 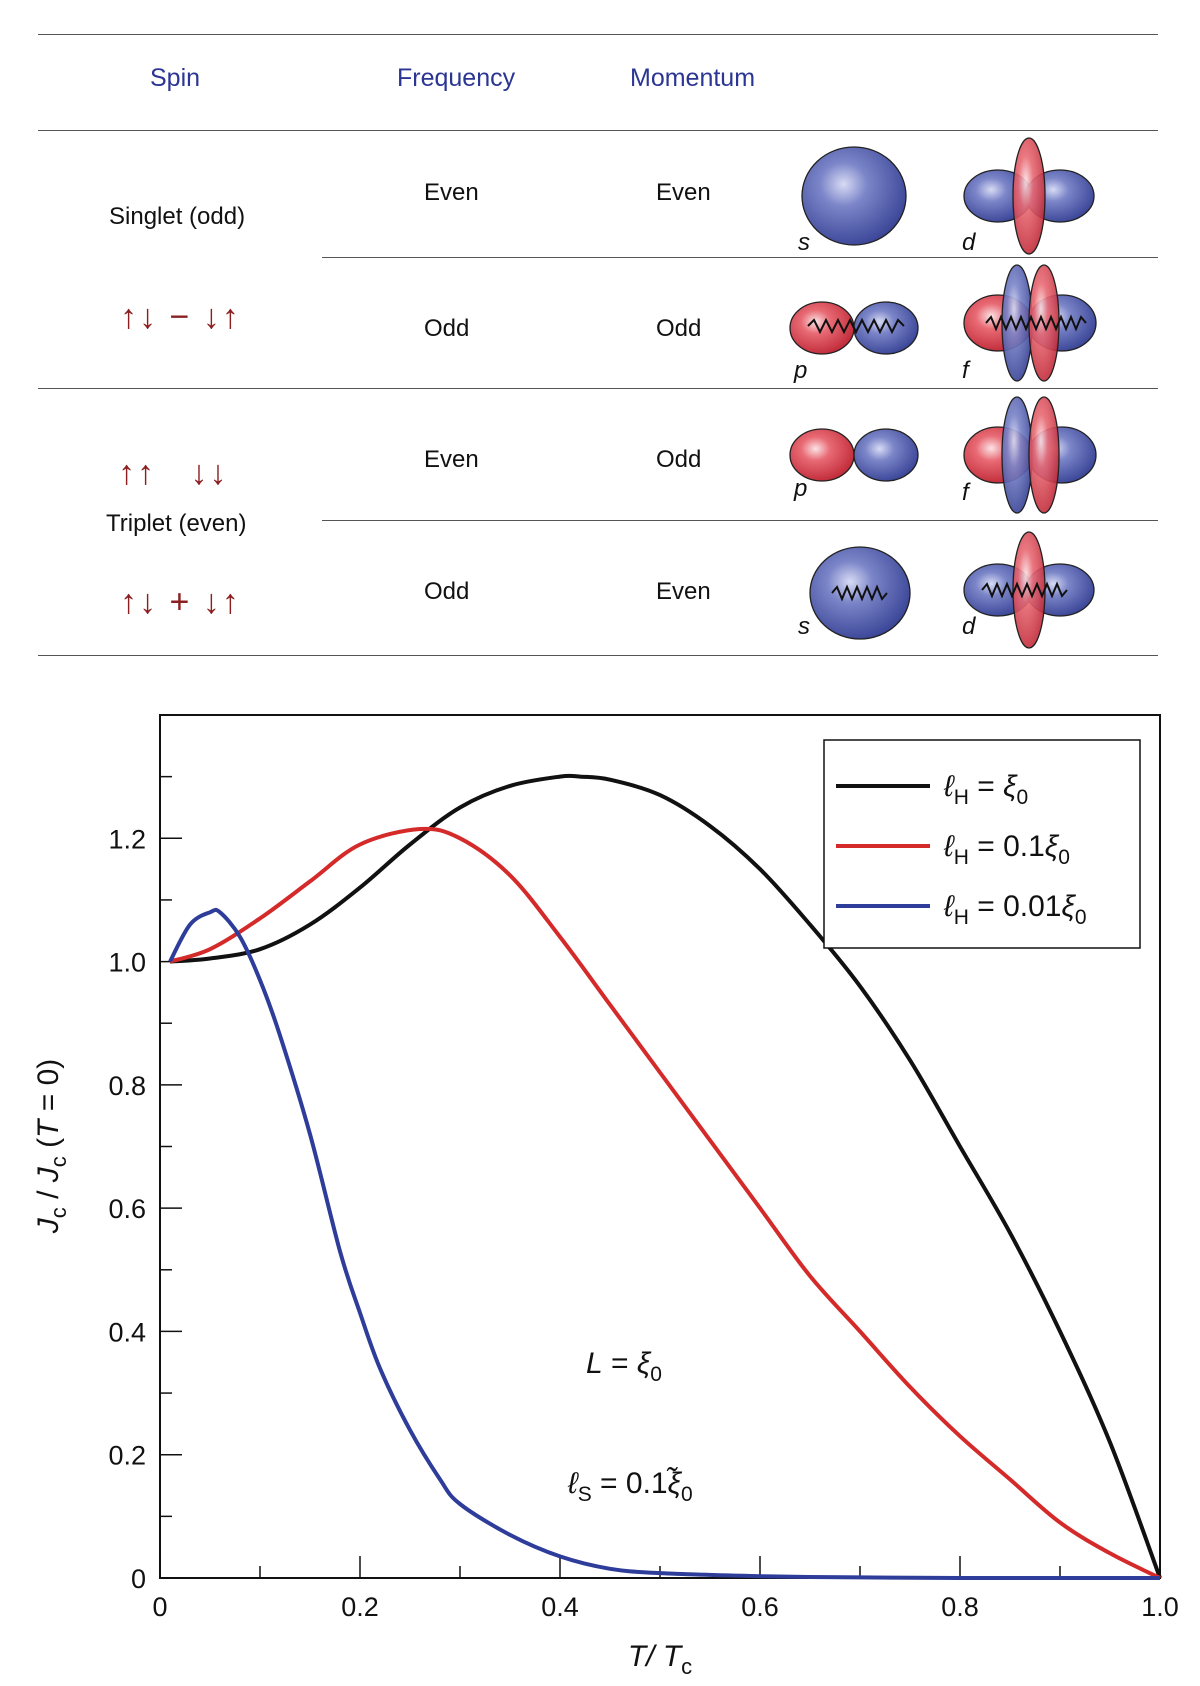 I want to click on row3-spin: ↑↑ ↓↓, so click(x=173, y=473).